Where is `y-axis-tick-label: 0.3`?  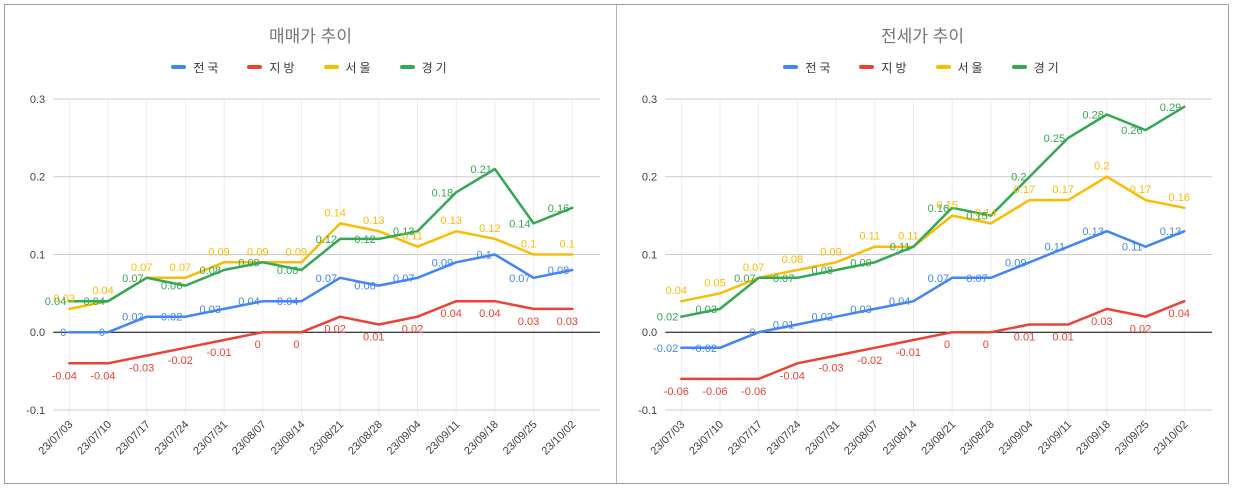
y-axis-tick-label: 0.3 is located at coordinates (37, 100).